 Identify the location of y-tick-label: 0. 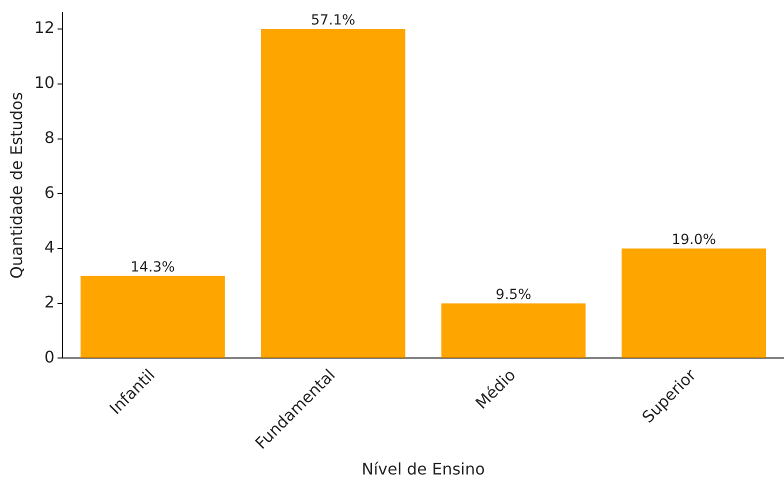
(49, 356).